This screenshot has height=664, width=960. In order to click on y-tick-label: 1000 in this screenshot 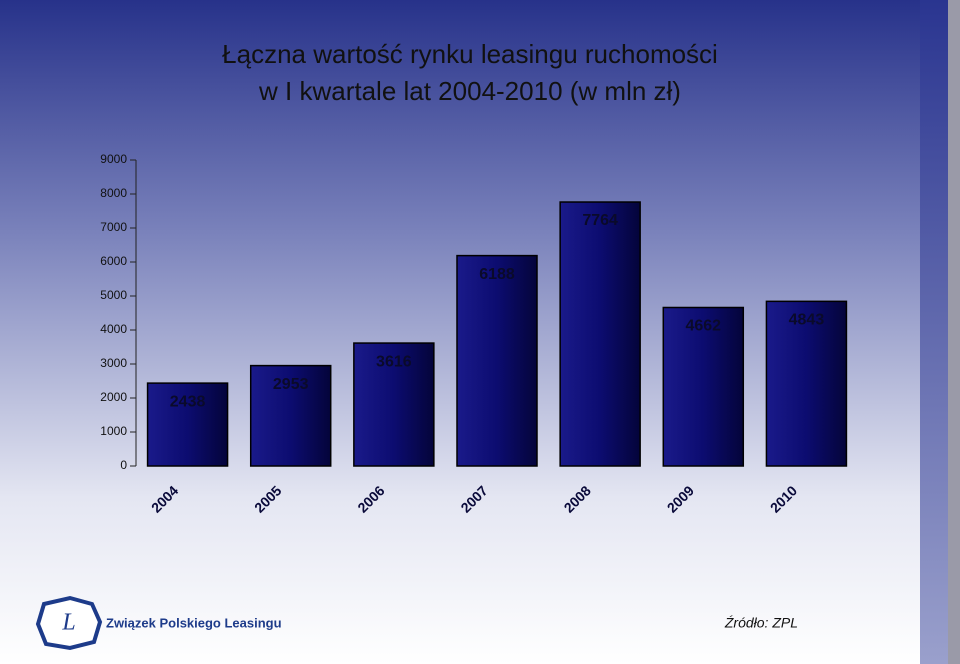, I will do `click(113, 431)`.